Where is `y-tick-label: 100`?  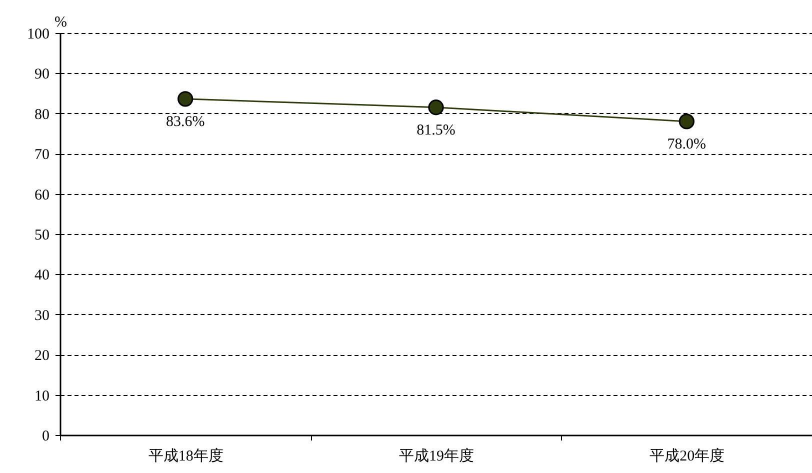
y-tick-label: 100 is located at coordinates (38, 34).